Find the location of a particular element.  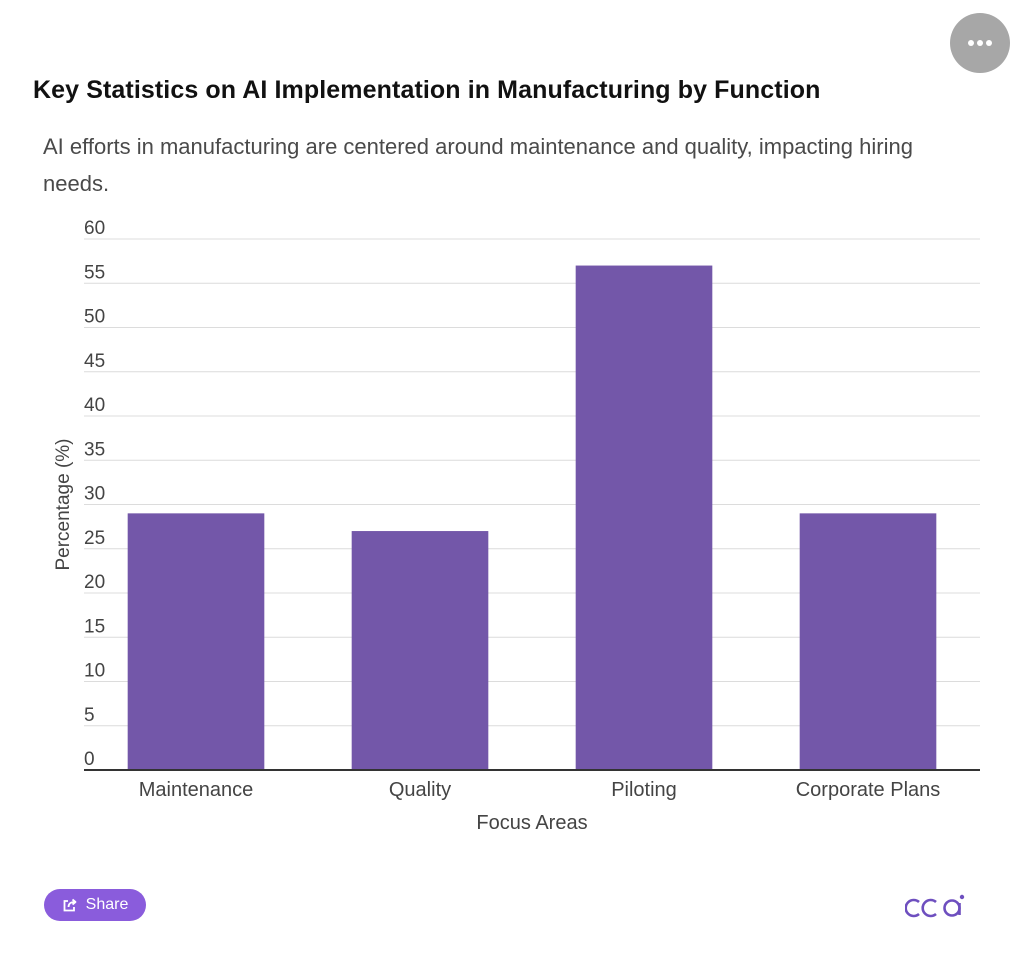

y-tick-label: 35 is located at coordinates (94, 449).